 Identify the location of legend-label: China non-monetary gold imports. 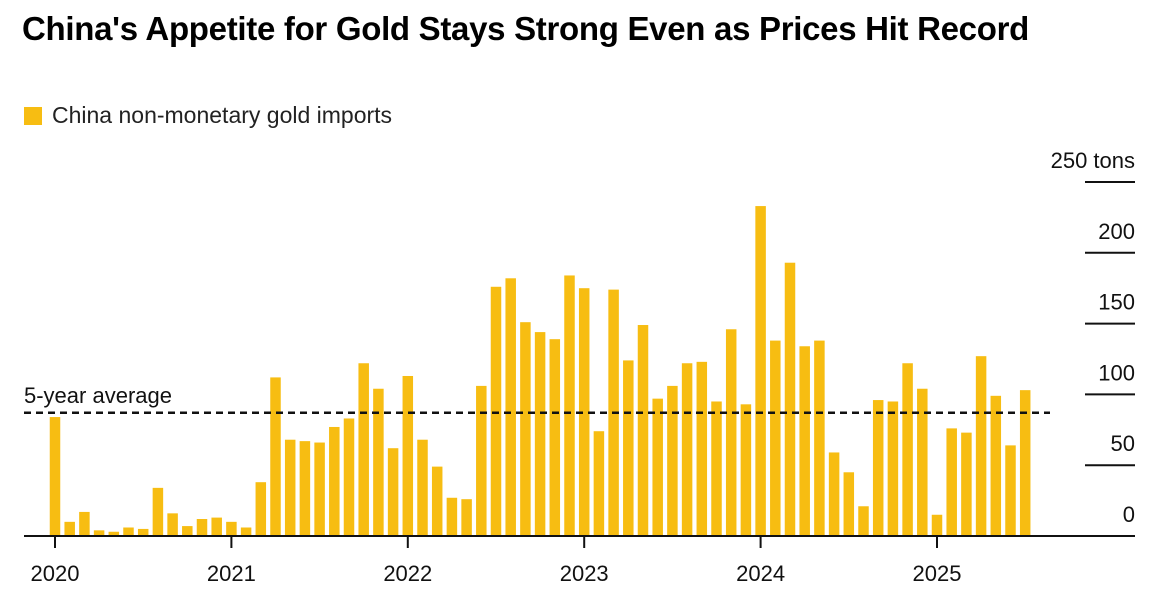
(222, 115).